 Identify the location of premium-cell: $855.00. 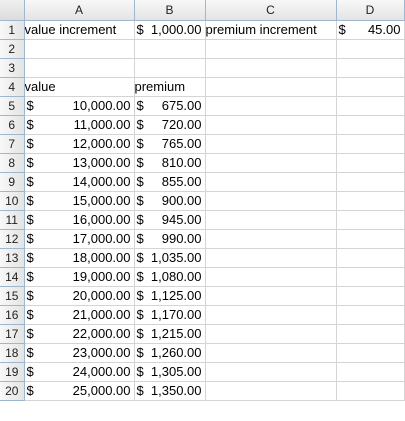
(169, 181).